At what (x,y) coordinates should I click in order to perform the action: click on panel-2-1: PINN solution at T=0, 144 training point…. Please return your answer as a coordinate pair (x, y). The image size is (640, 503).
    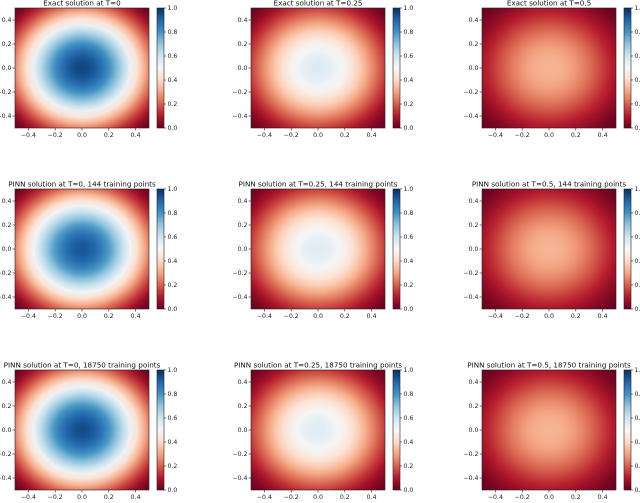
    Looking at the image, I should click on (88, 250).